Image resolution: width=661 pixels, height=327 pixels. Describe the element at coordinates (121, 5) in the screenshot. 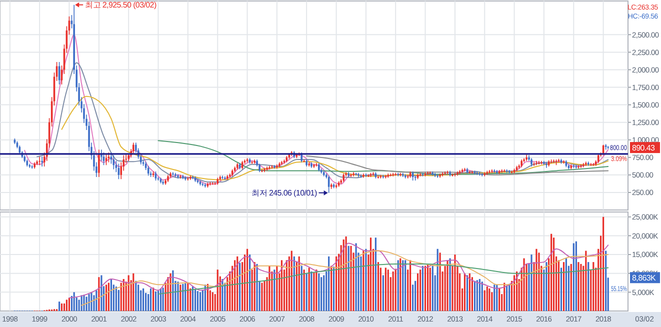

I see `annotation: 최고 2,925.50 (03/02)` at that location.